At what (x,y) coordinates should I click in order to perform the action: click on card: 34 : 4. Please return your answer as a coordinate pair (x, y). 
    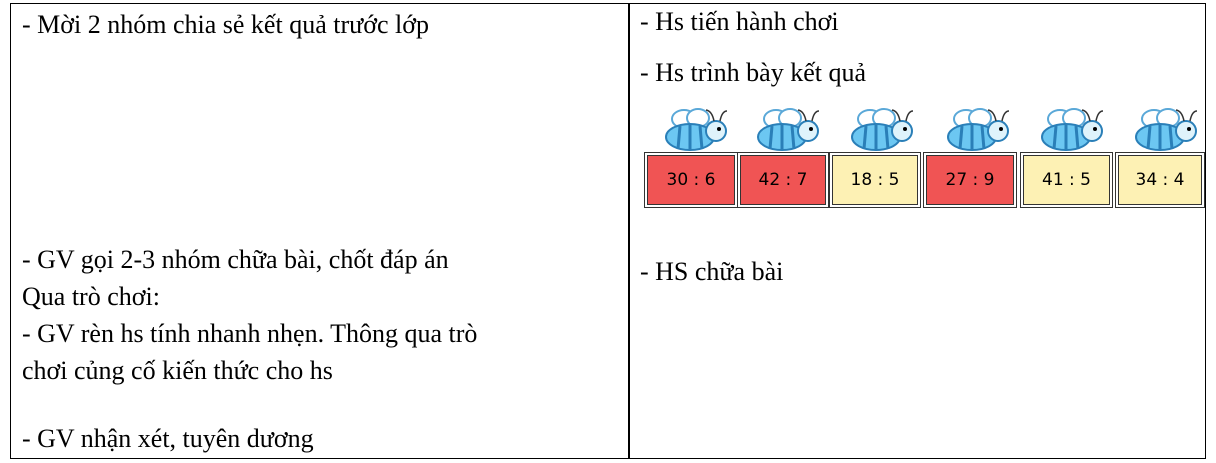
    Looking at the image, I should click on (1160, 180).